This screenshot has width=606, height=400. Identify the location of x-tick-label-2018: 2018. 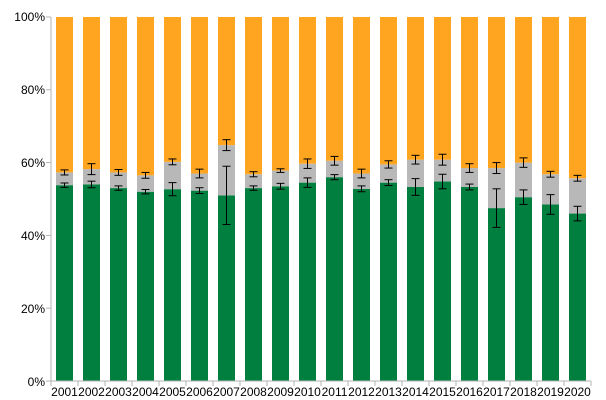
(523, 392).